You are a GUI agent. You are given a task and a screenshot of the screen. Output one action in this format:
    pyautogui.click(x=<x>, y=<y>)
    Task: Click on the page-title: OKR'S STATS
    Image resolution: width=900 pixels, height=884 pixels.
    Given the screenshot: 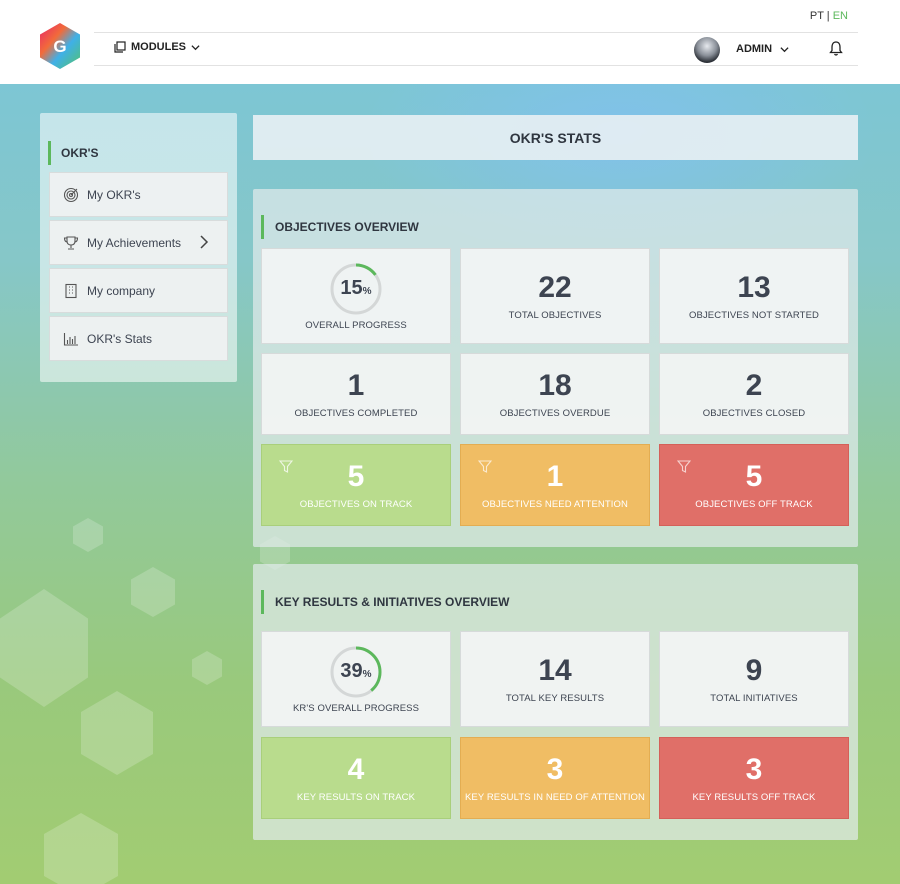 What is the action you would take?
    pyautogui.click(x=555, y=137)
    